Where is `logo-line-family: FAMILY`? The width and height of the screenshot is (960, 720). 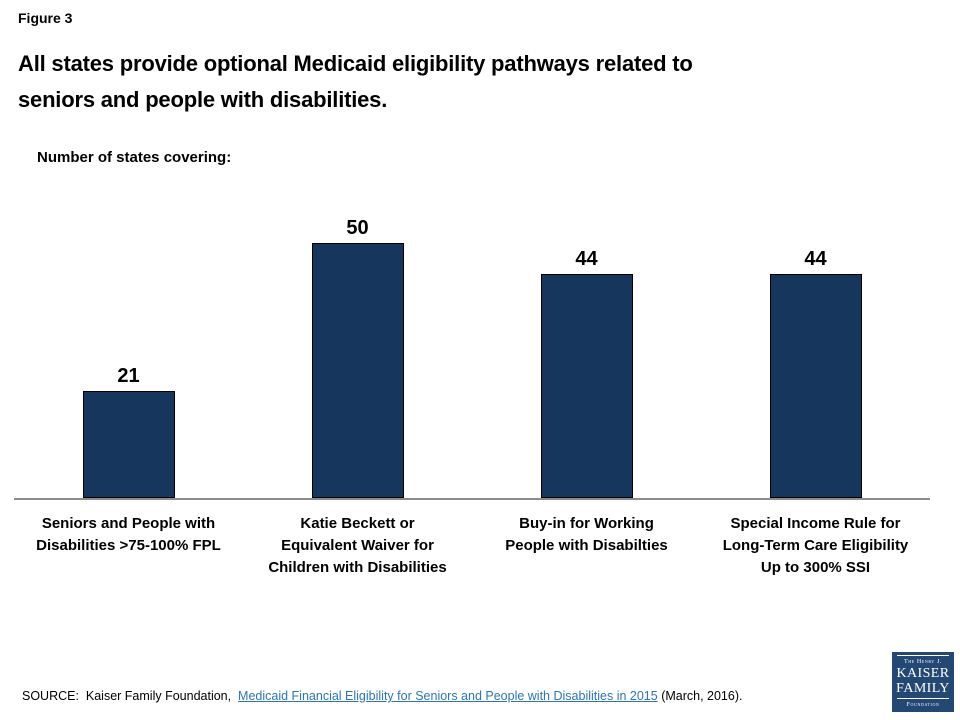
logo-line-family: FAMILY is located at coordinates (923, 688).